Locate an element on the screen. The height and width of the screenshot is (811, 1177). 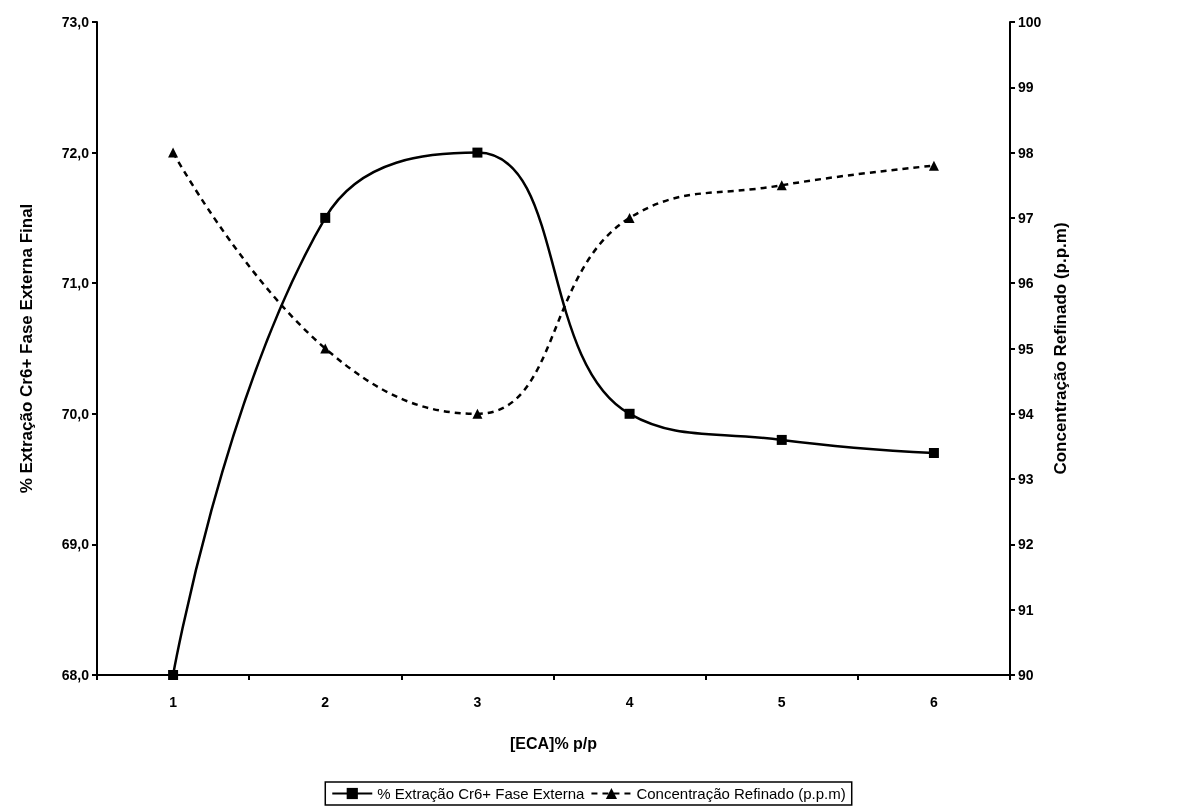
y2-tick-label: 100 is located at coordinates (1030, 22).